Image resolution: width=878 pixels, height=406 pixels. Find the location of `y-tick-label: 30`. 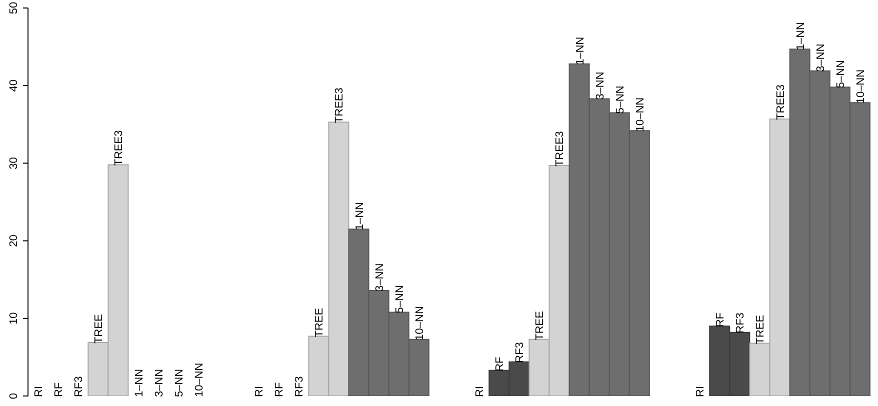

y-tick-label: 30 is located at coordinates (14, 163).